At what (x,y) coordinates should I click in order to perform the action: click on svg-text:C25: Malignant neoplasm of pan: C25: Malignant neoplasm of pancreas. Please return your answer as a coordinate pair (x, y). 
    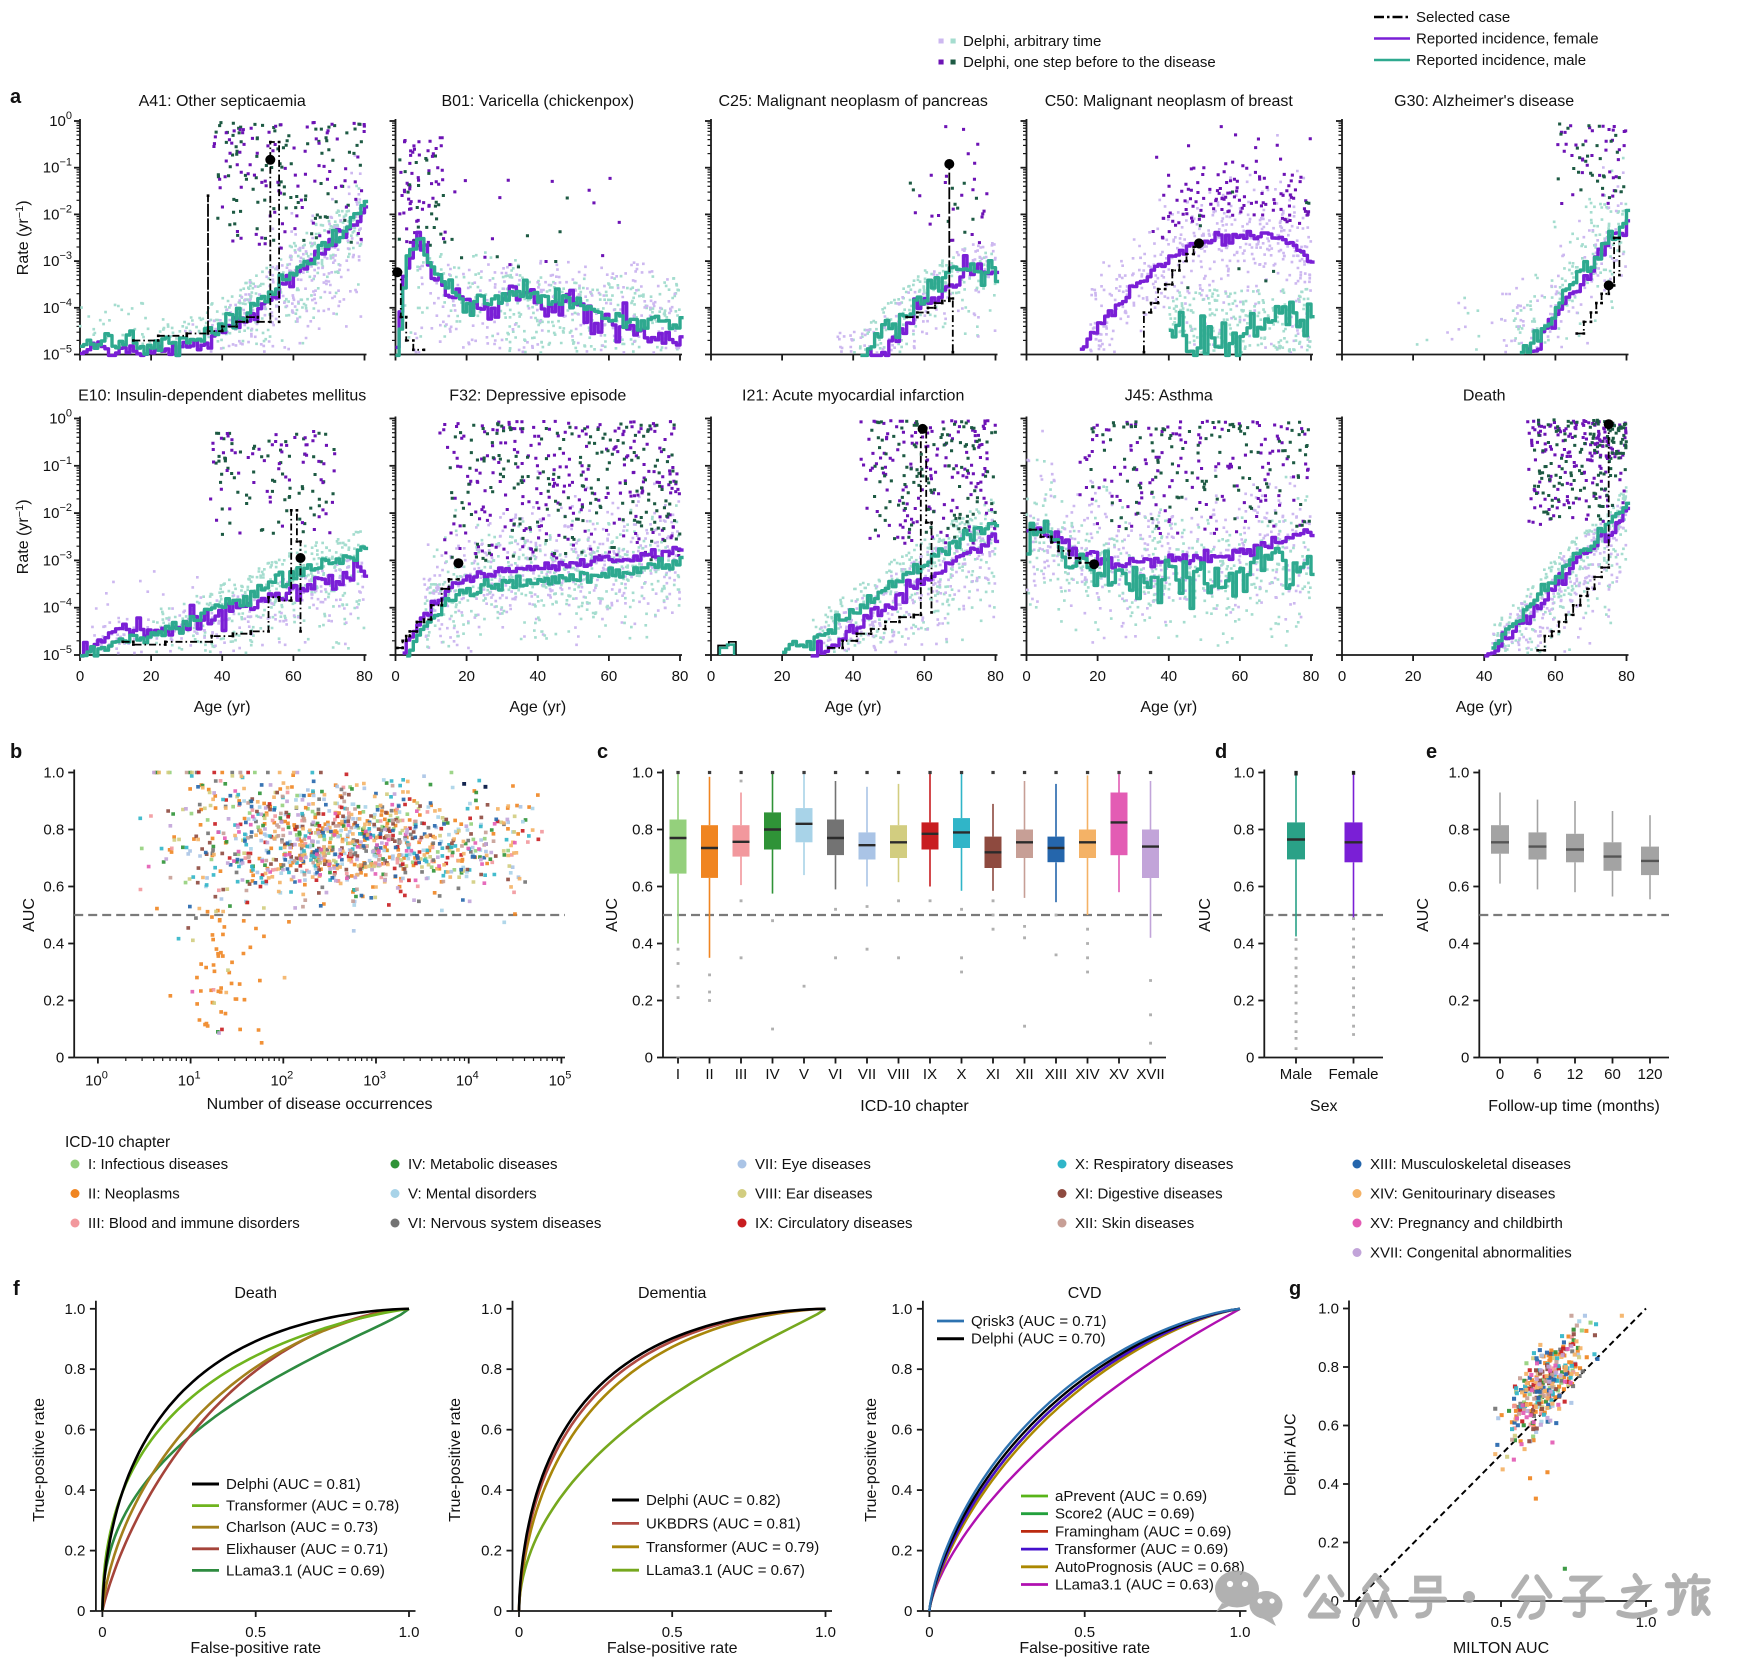
    Looking at the image, I should click on (853, 101).